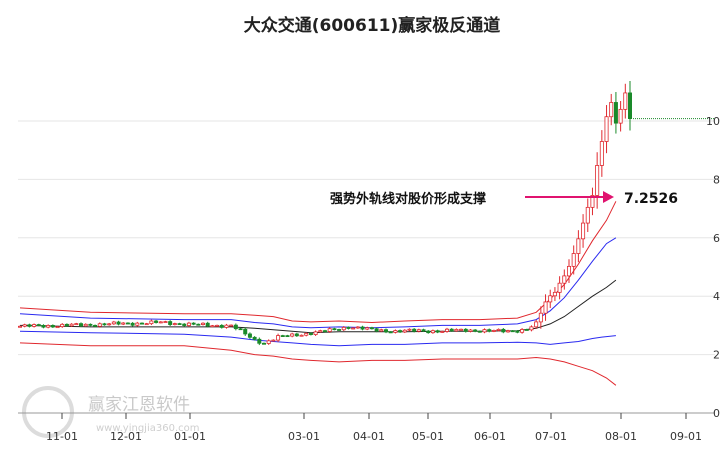  What do you see at coordinates (504, 199) in the screenshot?
I see `annotation: 强势外轨线对股价形成支撑 7.2526` at bounding box center [504, 199].